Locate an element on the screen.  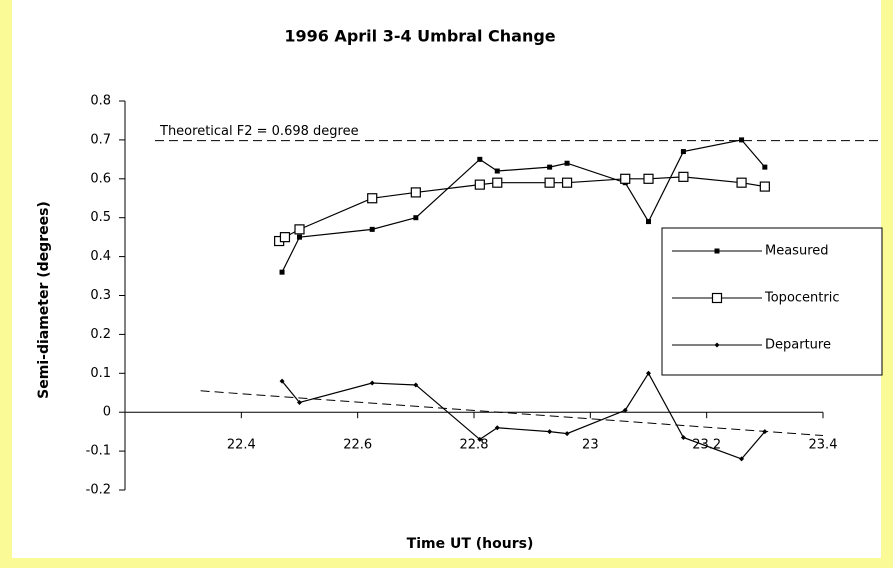
y-tick-label: 0.8 is located at coordinates (100, 101).